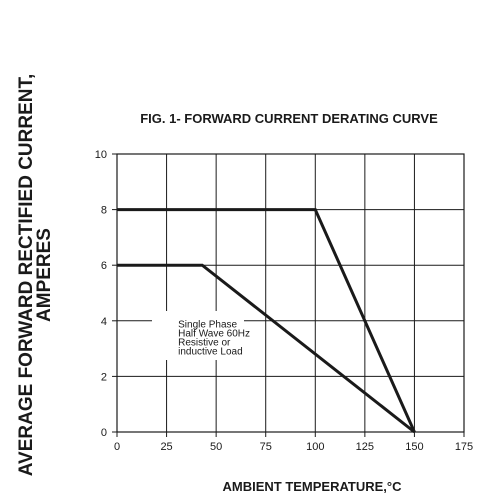 Image resolution: width=492 pixels, height=501 pixels. I want to click on y-tick-label: 2, so click(104, 377).